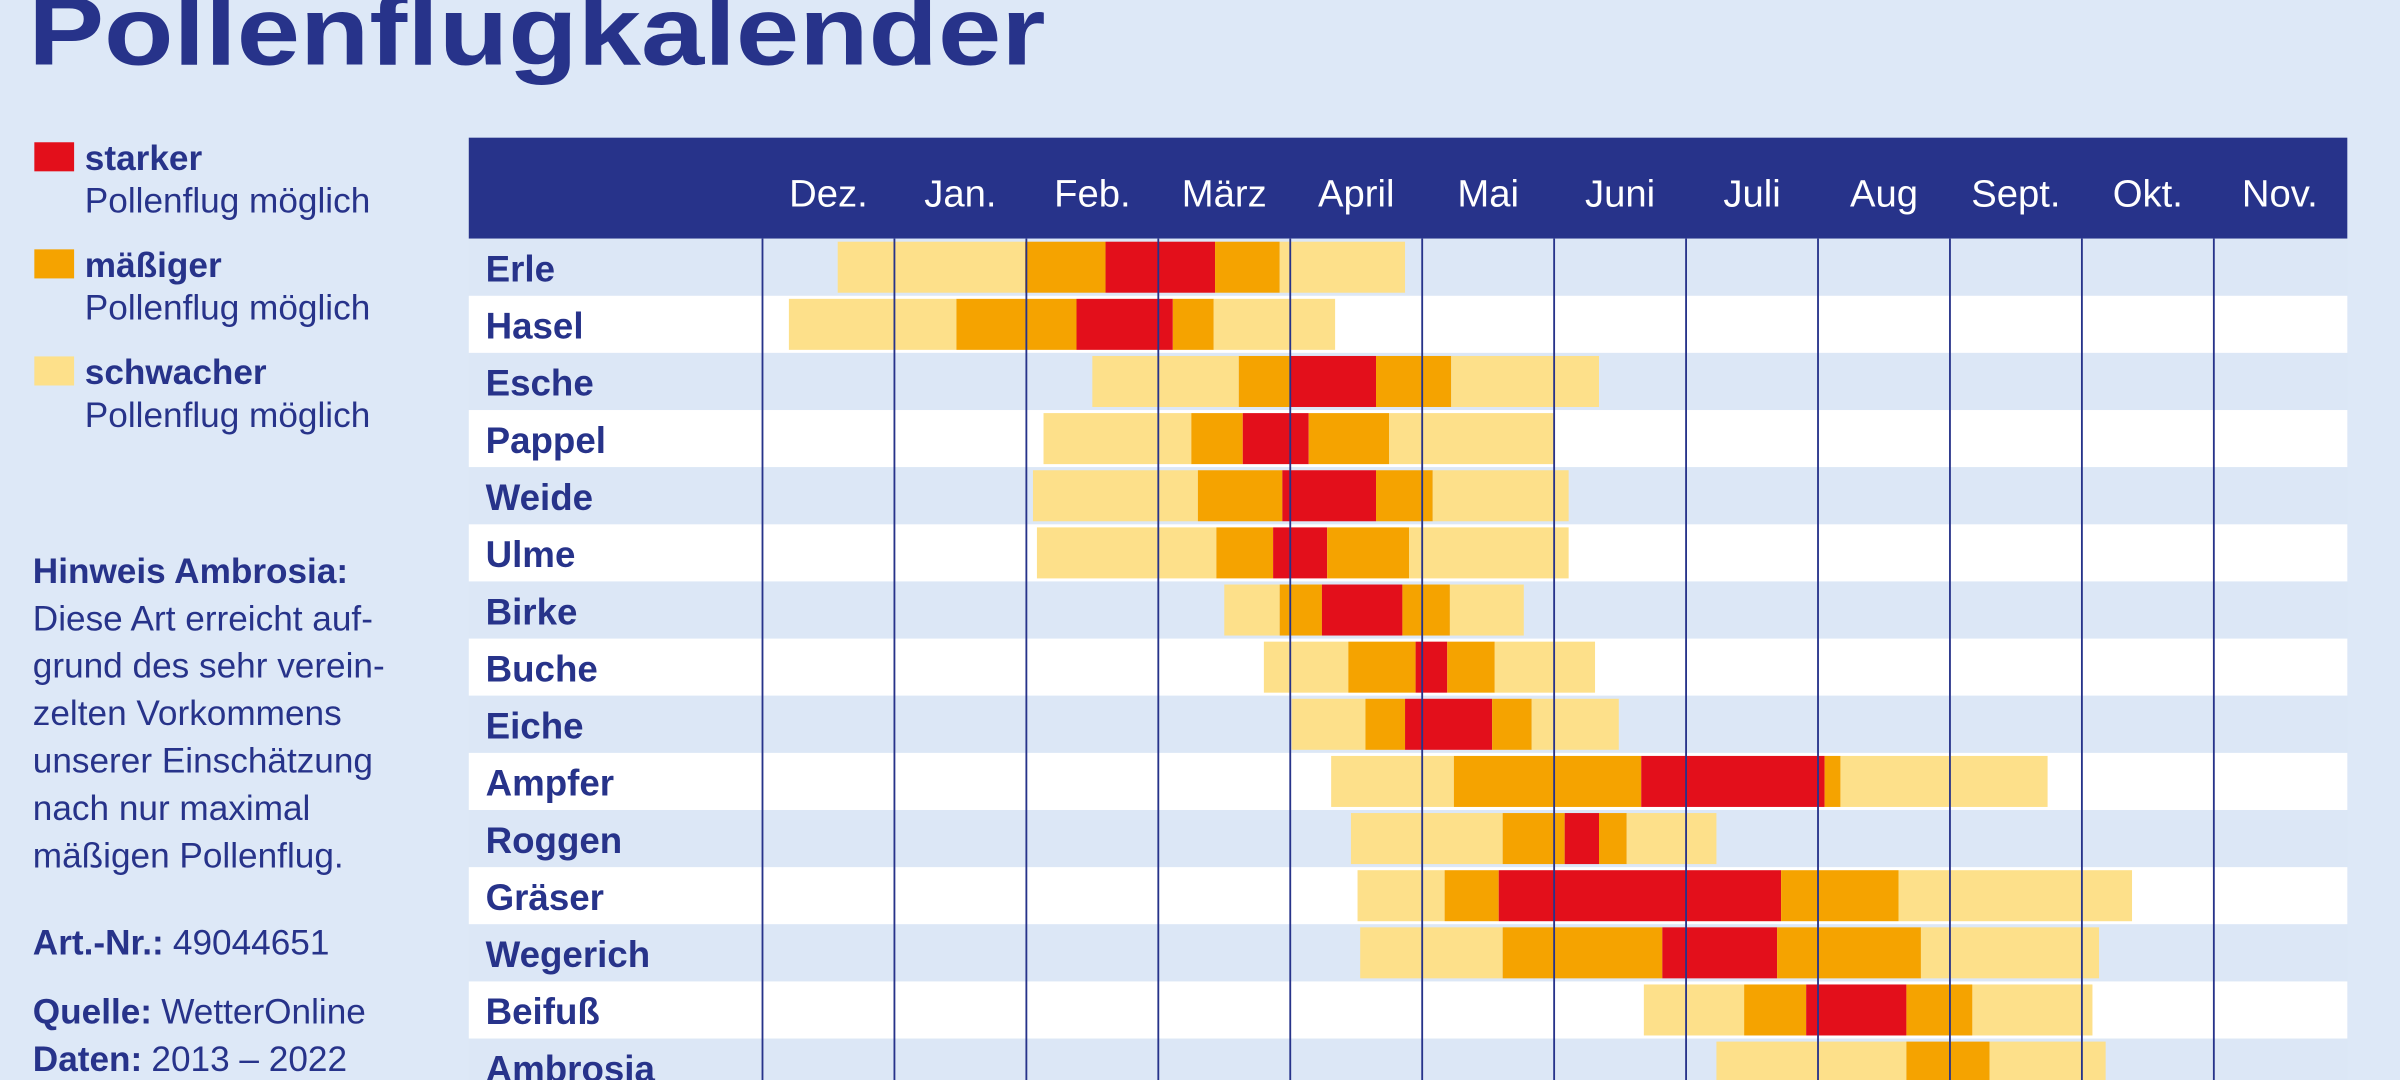 The image size is (2400, 1080). I want to click on month-label: Sept., so click(2015, 194).